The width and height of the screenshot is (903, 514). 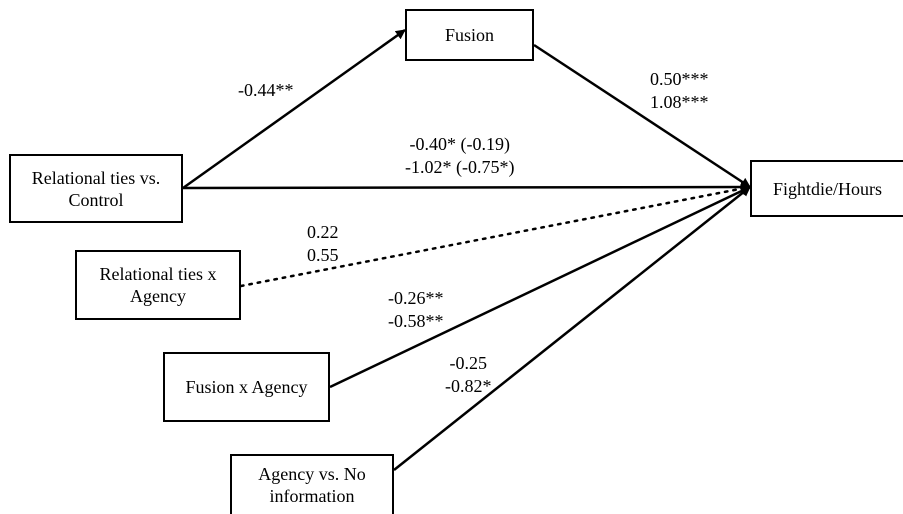 What do you see at coordinates (323, 255) in the screenshot?
I see `coefficient-line: 0.55` at bounding box center [323, 255].